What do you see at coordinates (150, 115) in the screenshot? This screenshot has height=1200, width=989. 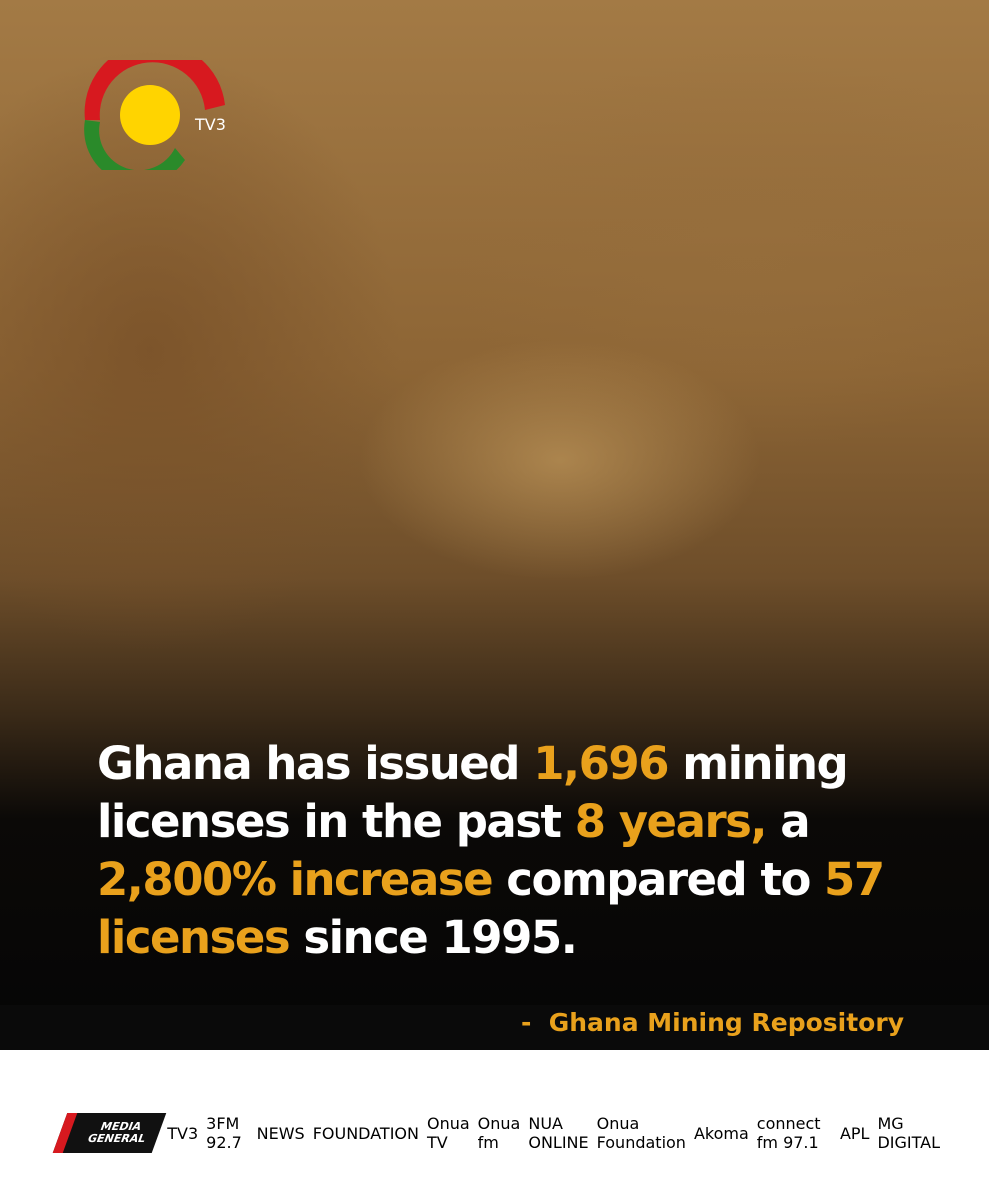 I see `logo-sun` at bounding box center [150, 115].